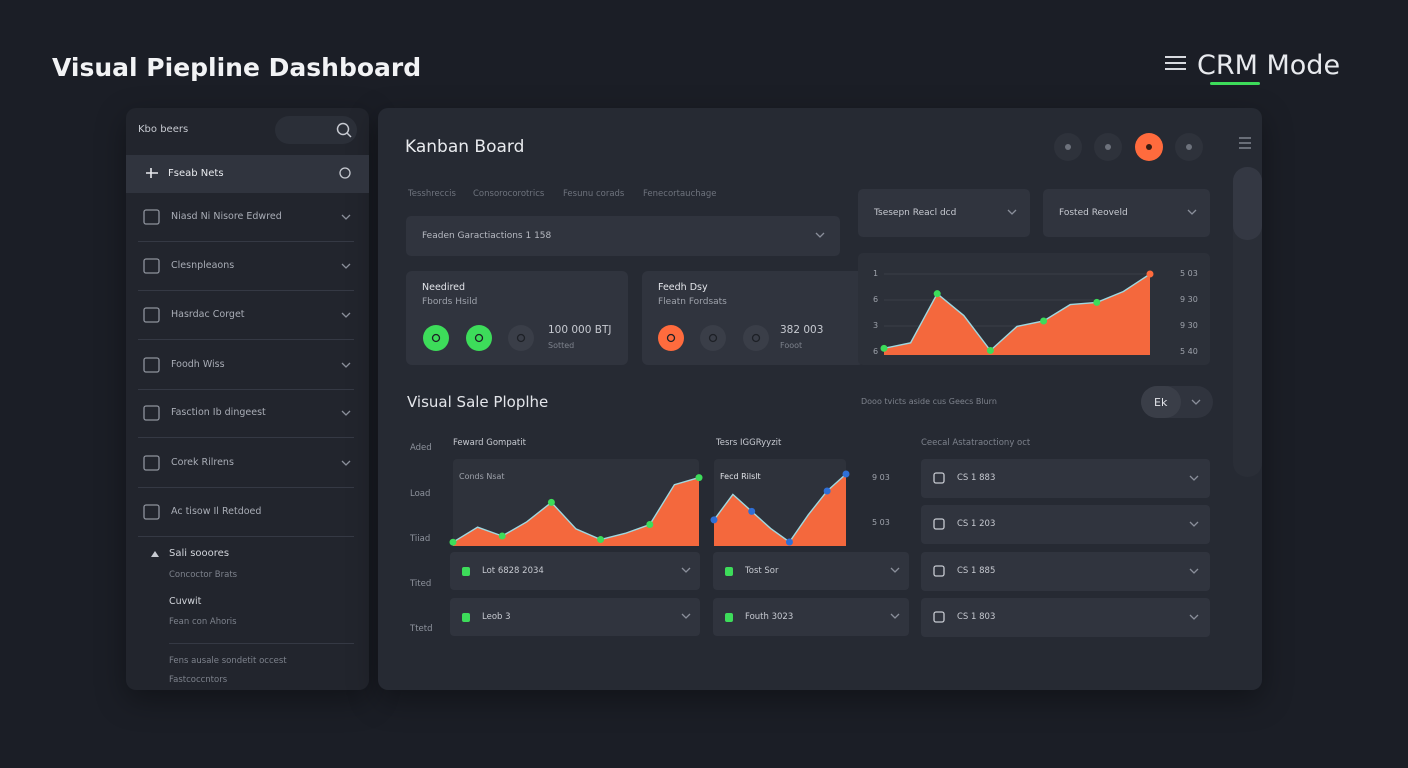  I want to click on caret, so click(155, 554).